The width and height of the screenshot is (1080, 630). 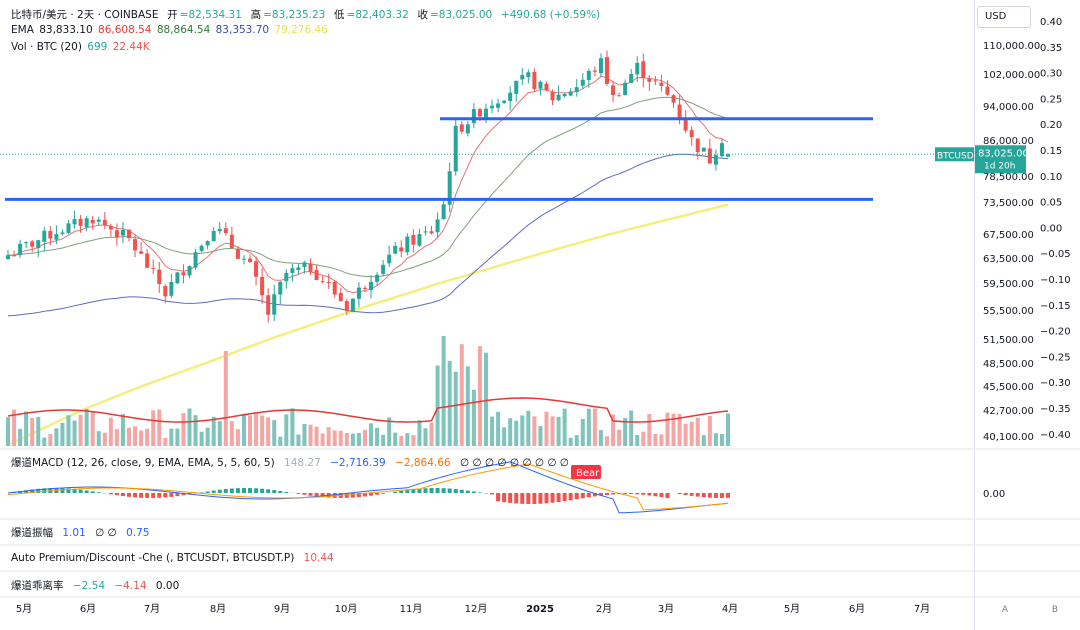 I want to click on time-tick-label: 6月, so click(x=88, y=609).